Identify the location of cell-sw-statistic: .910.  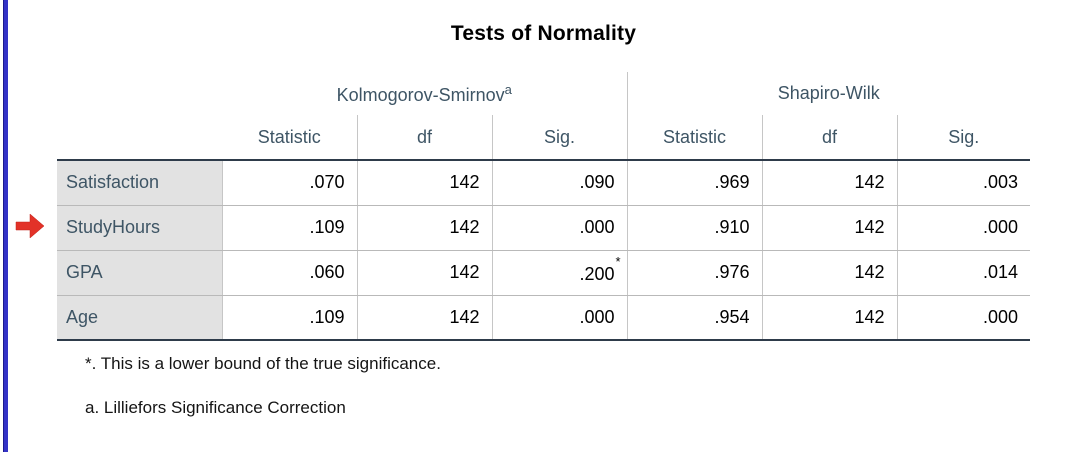
(694, 228).